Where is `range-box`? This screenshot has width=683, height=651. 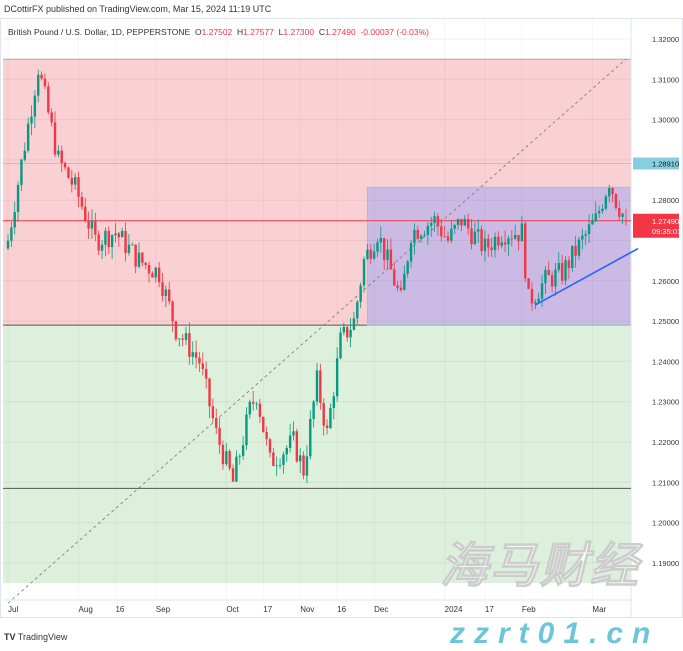 range-box is located at coordinates (499, 256).